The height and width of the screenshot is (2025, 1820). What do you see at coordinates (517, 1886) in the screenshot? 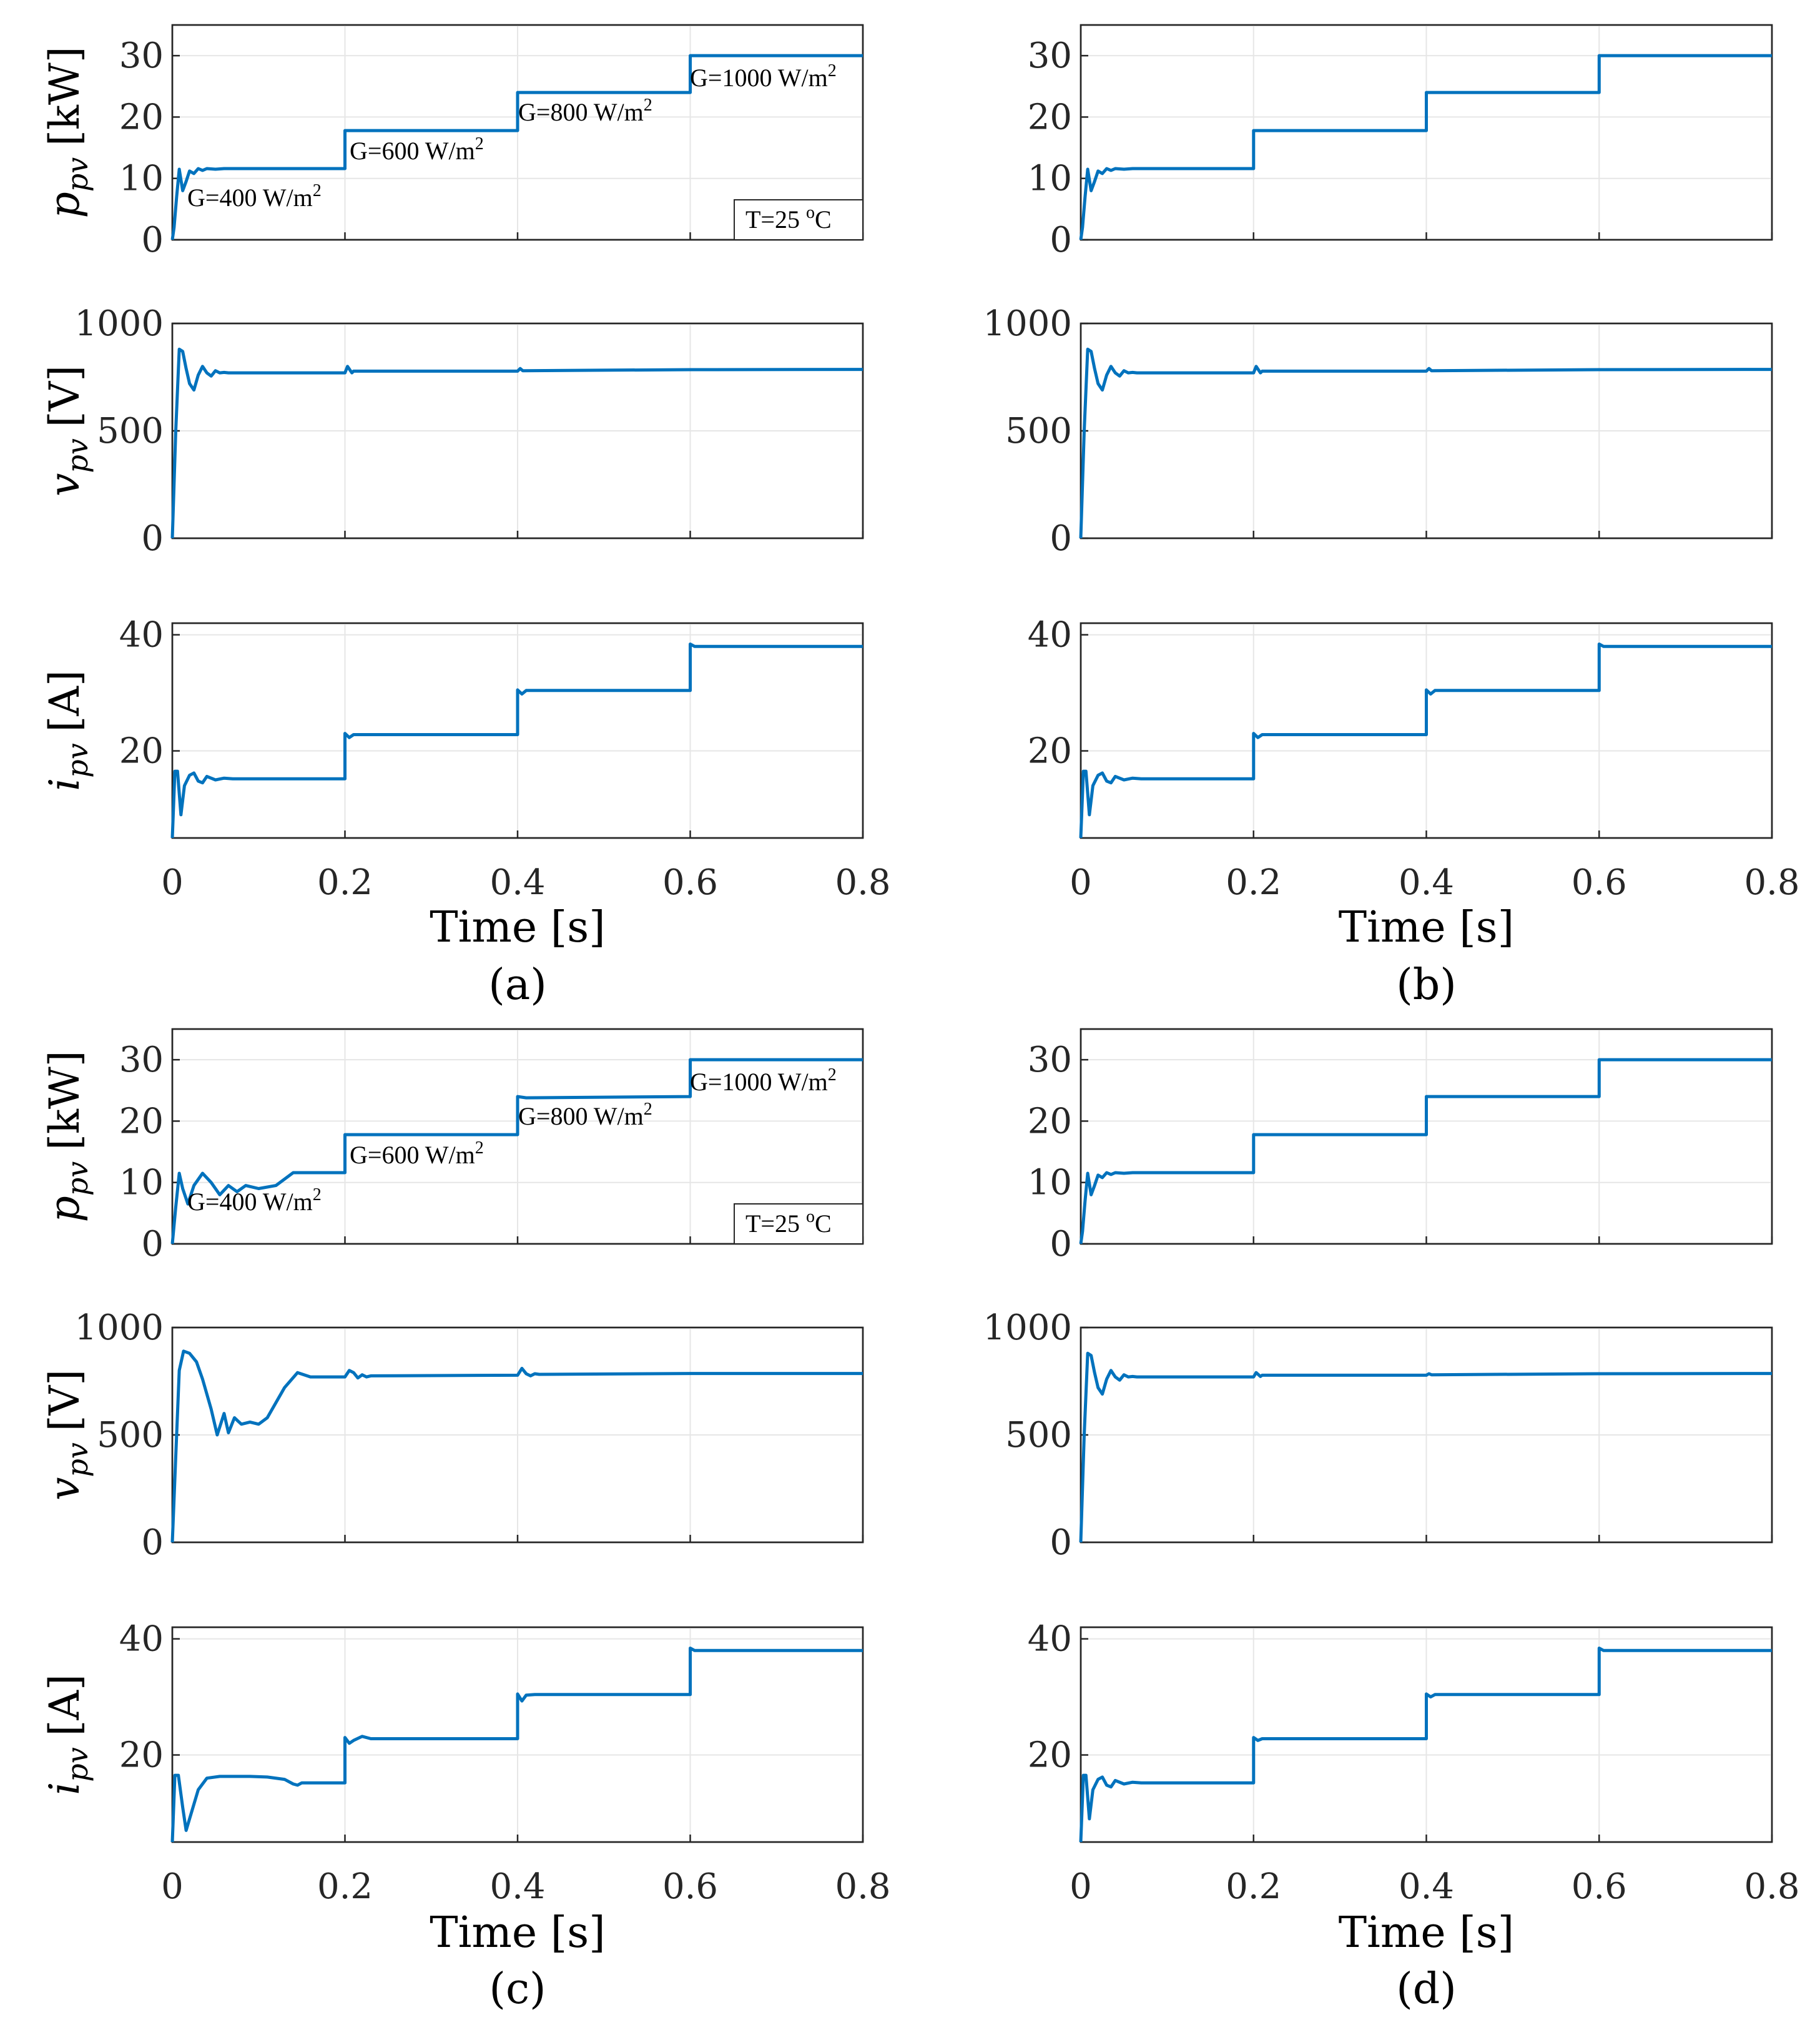
I see `x-tick-label: 0.4` at bounding box center [517, 1886].